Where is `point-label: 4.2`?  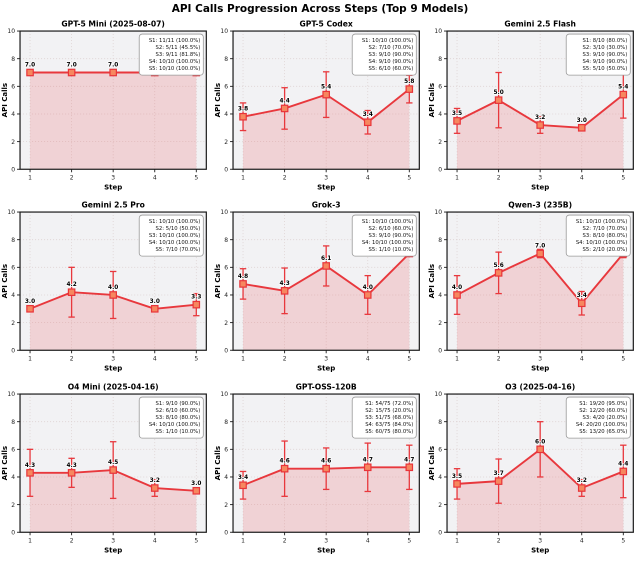 point-label: 4.2 is located at coordinates (71, 286).